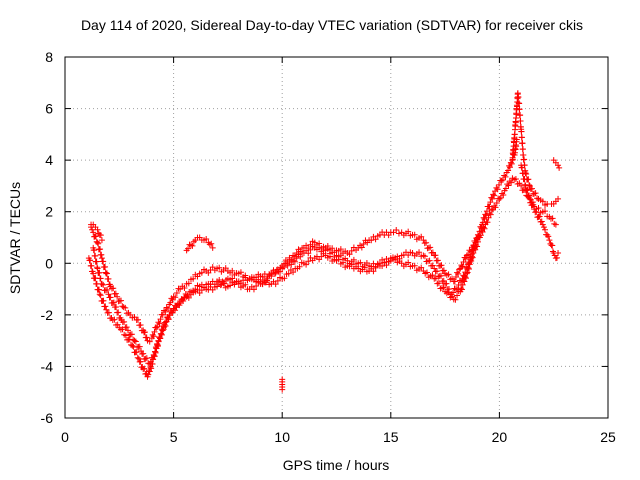  I want to click on series-track-d, so click(535, 149).